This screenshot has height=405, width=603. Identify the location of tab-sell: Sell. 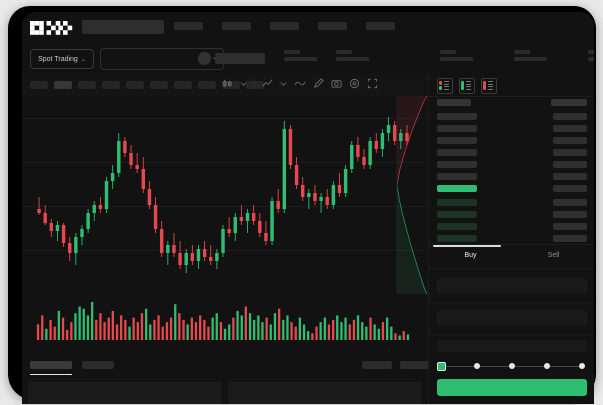
(553, 255).